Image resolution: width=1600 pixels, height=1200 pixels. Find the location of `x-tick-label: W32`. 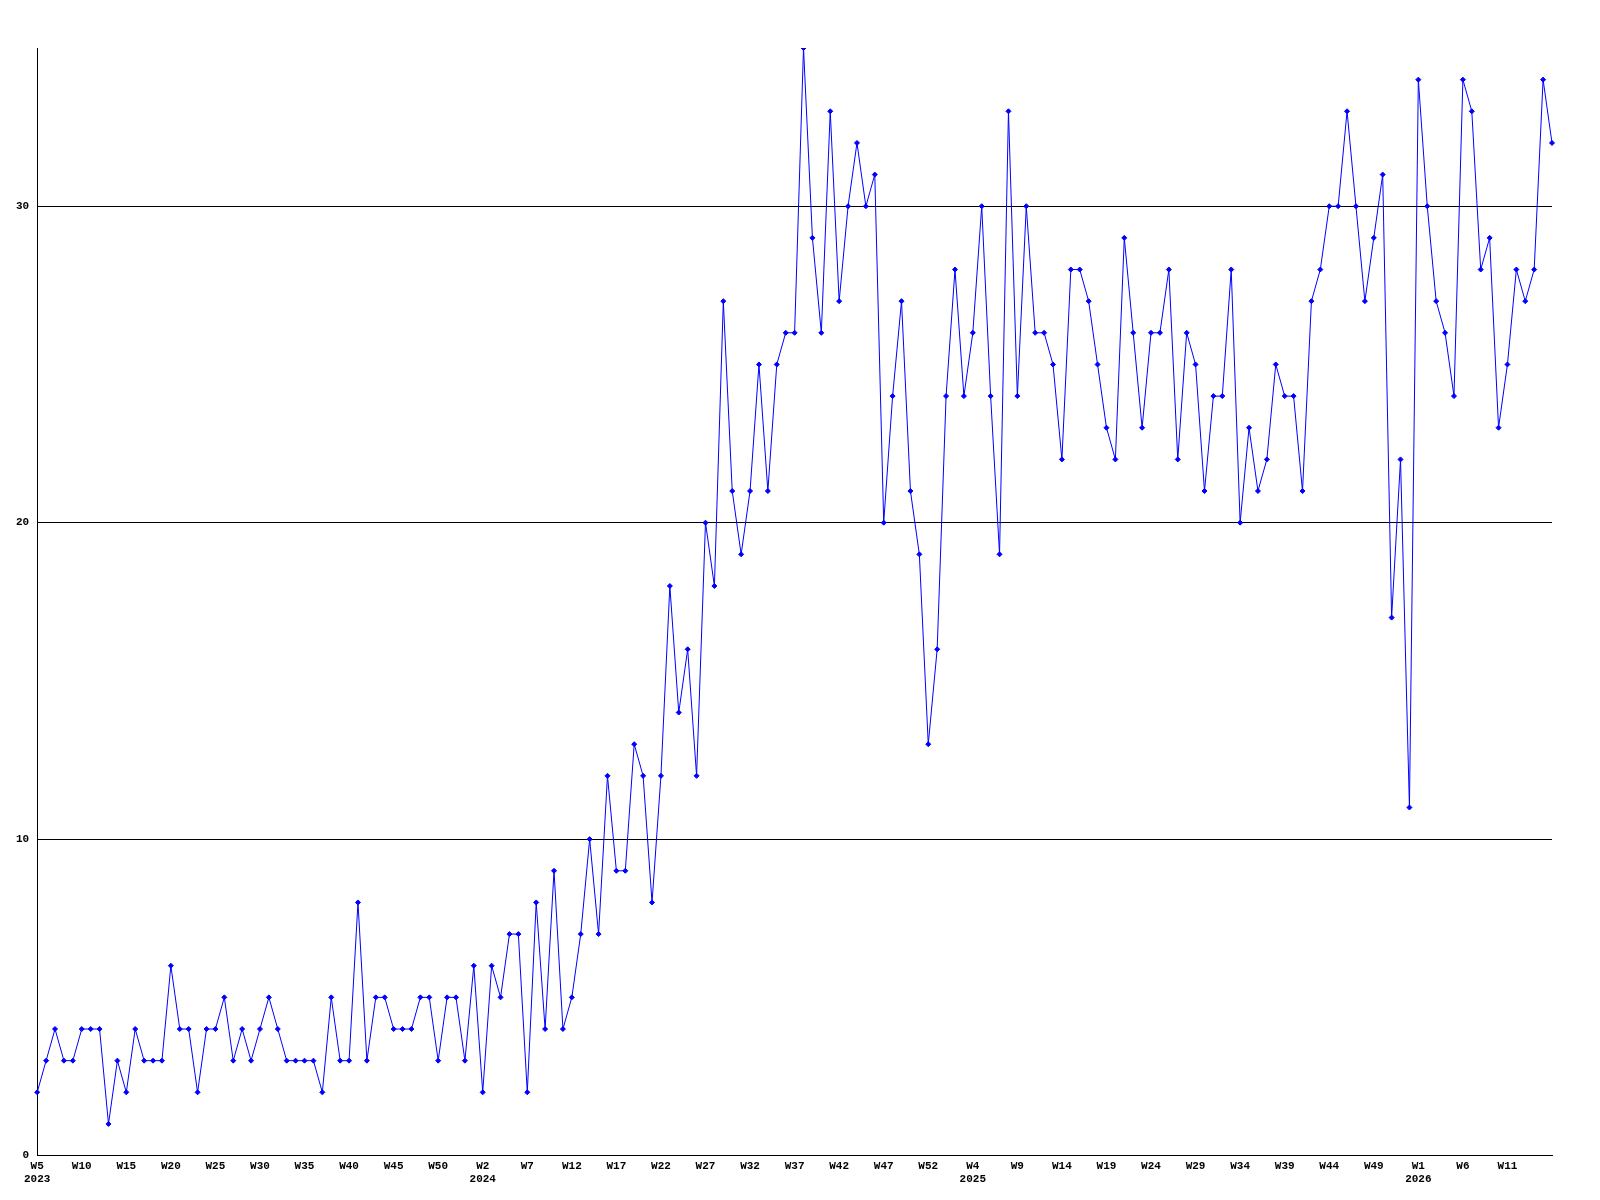

x-tick-label: W32 is located at coordinates (750, 1165).